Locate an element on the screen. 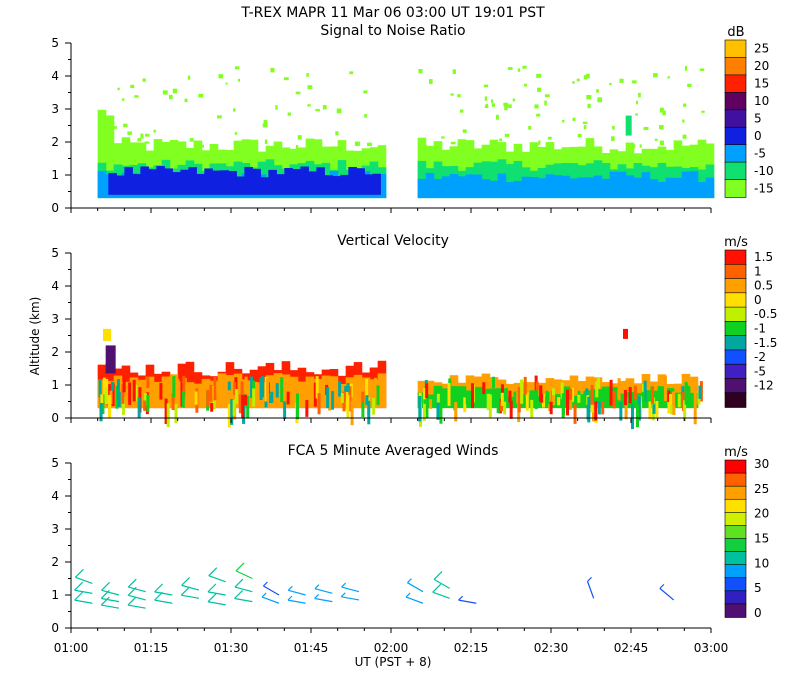  colorbar-label: -5 is located at coordinates (760, 153).